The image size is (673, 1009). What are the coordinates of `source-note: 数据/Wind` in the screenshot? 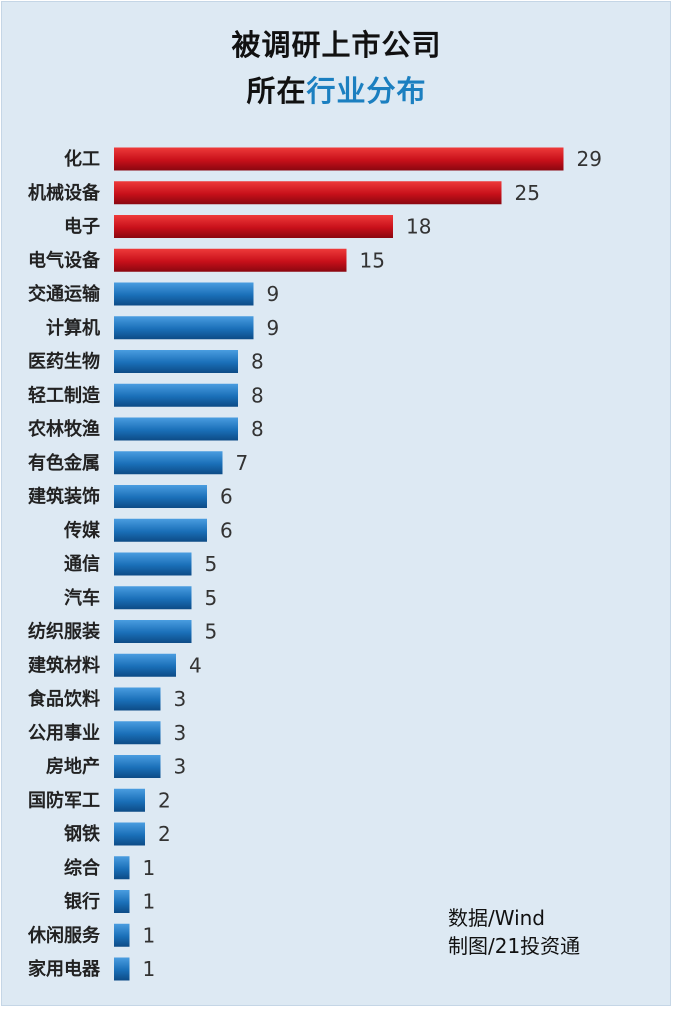 It's located at (497, 918).